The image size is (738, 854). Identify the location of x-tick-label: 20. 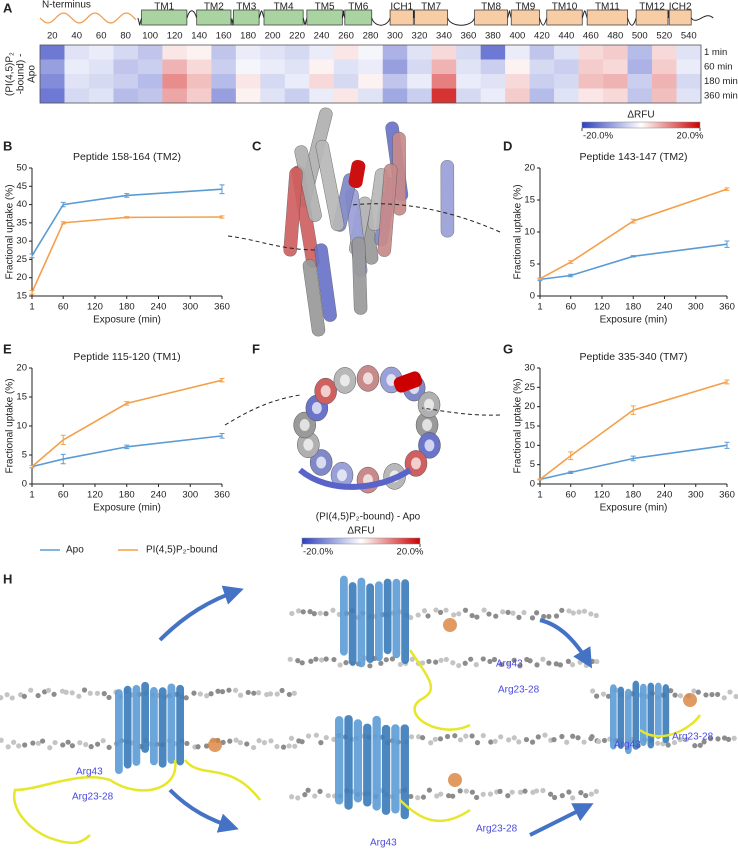
(52, 36).